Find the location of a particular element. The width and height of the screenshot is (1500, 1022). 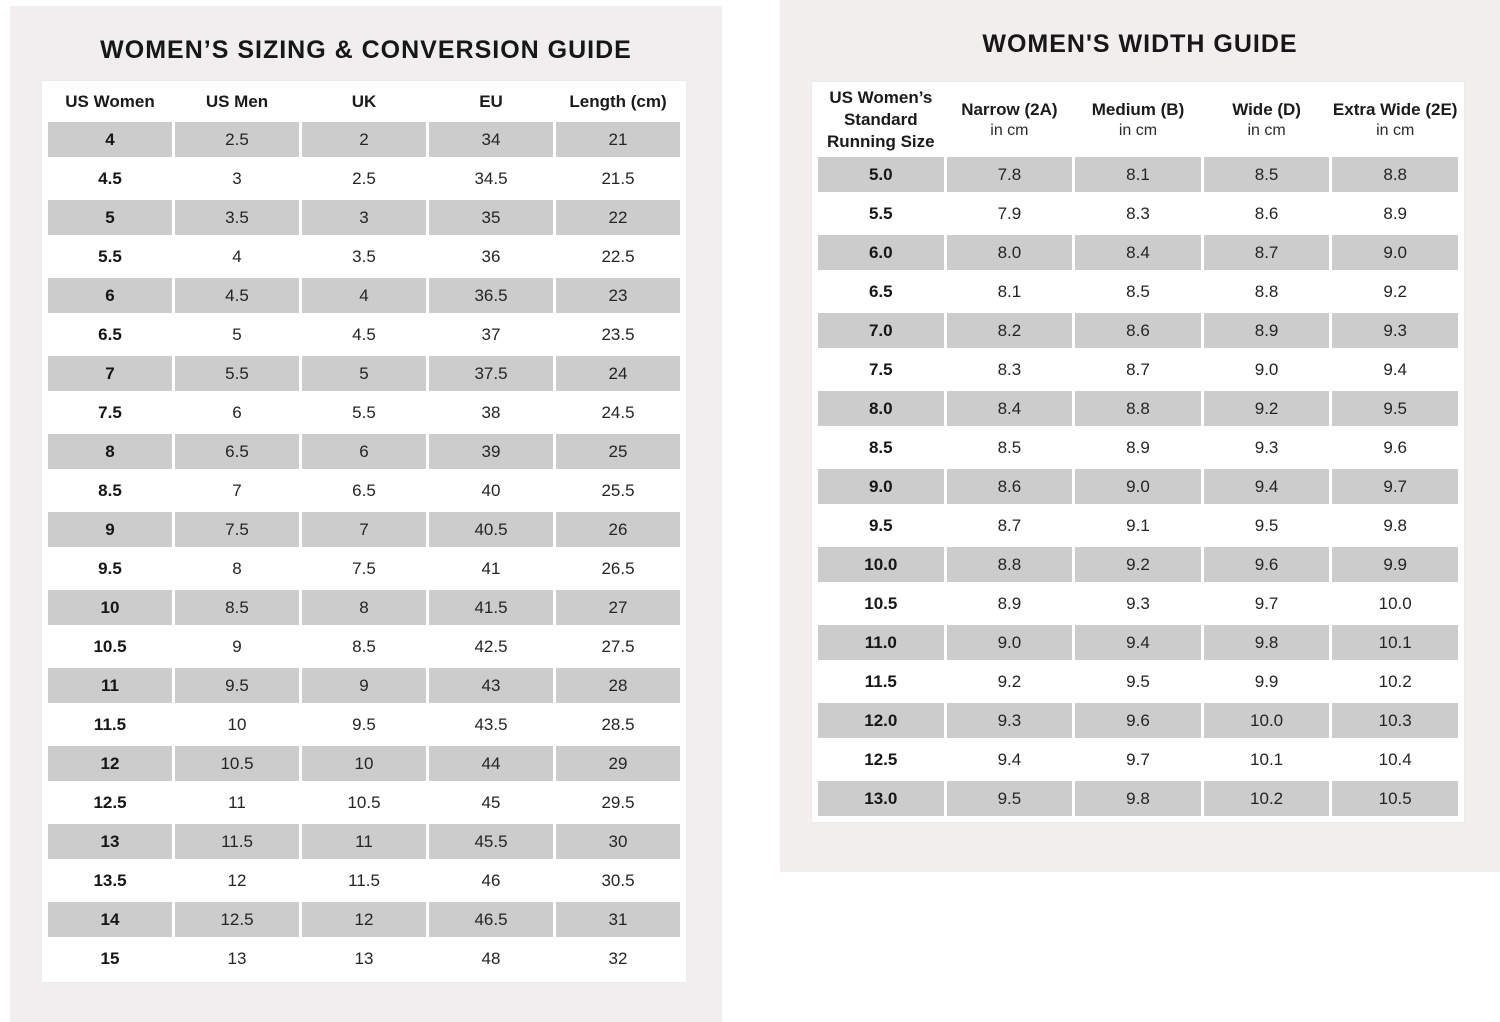

table-row: 6.5 8.1 8.5 8.8 9.2 is located at coordinates (1138, 291).